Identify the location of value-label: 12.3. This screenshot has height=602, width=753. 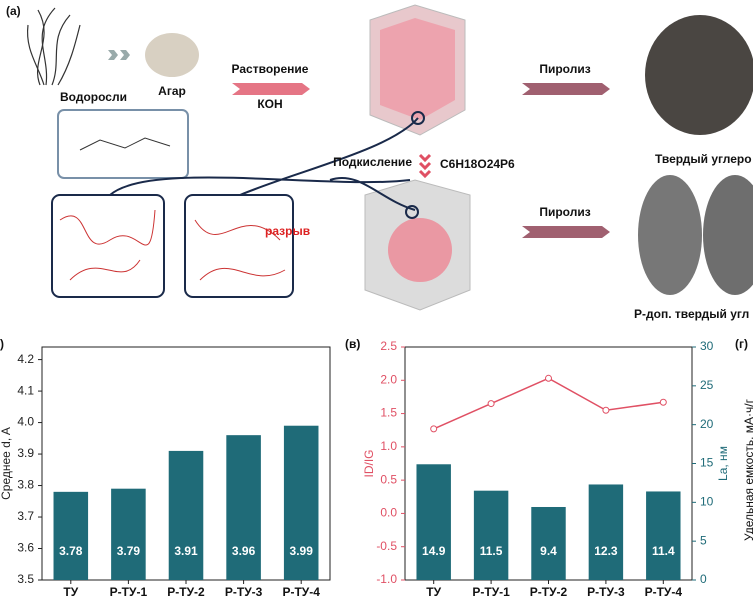
(606, 551).